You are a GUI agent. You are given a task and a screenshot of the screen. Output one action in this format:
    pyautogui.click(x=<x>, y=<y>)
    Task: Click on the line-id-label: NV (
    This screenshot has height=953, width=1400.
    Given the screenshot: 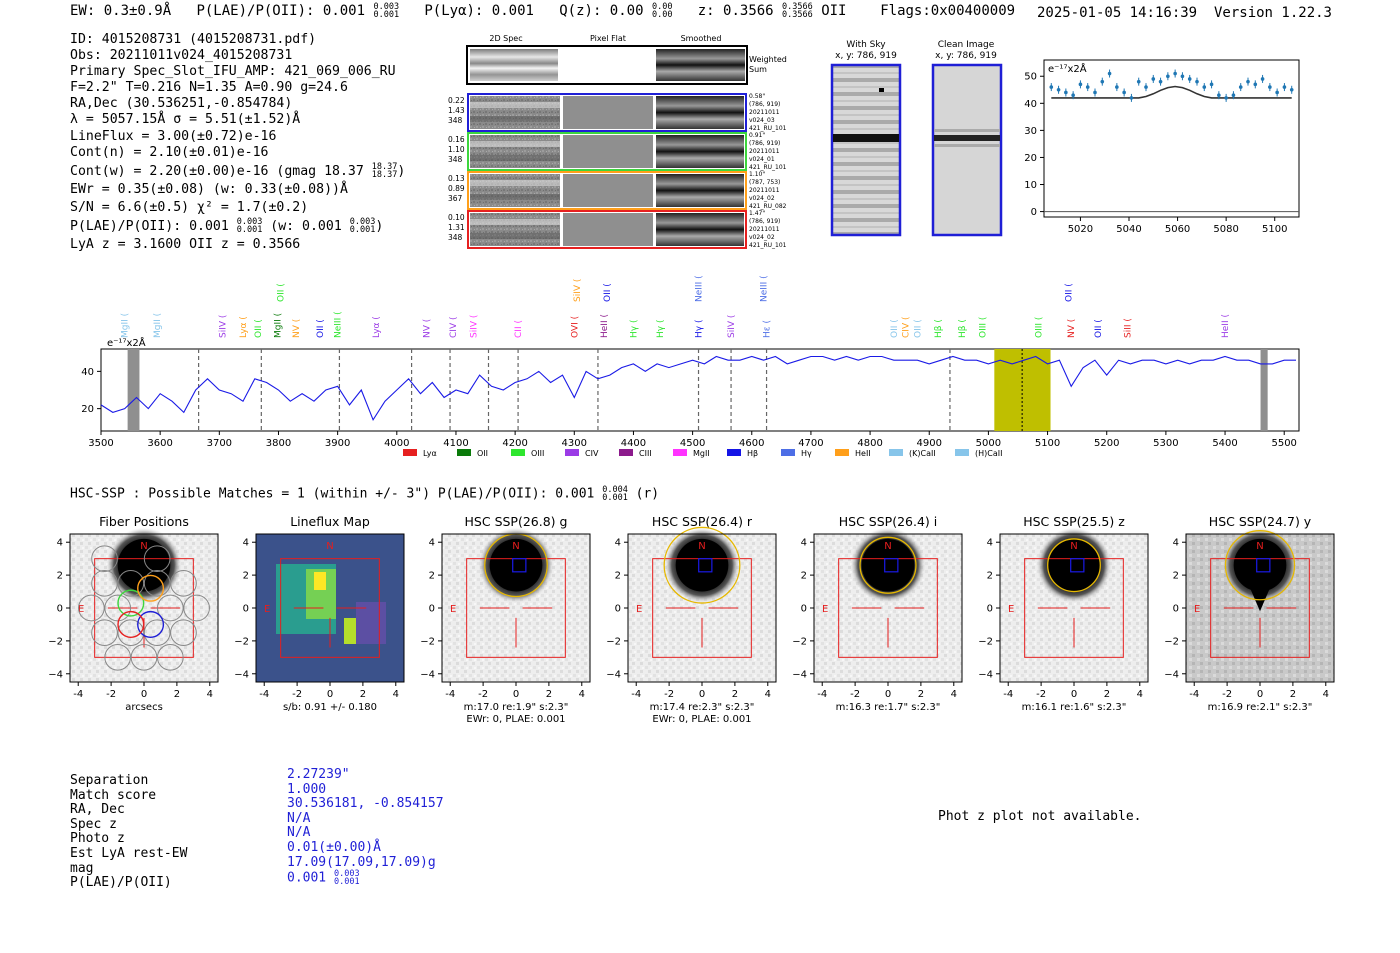 What is the action you would take?
    pyautogui.click(x=297, y=328)
    